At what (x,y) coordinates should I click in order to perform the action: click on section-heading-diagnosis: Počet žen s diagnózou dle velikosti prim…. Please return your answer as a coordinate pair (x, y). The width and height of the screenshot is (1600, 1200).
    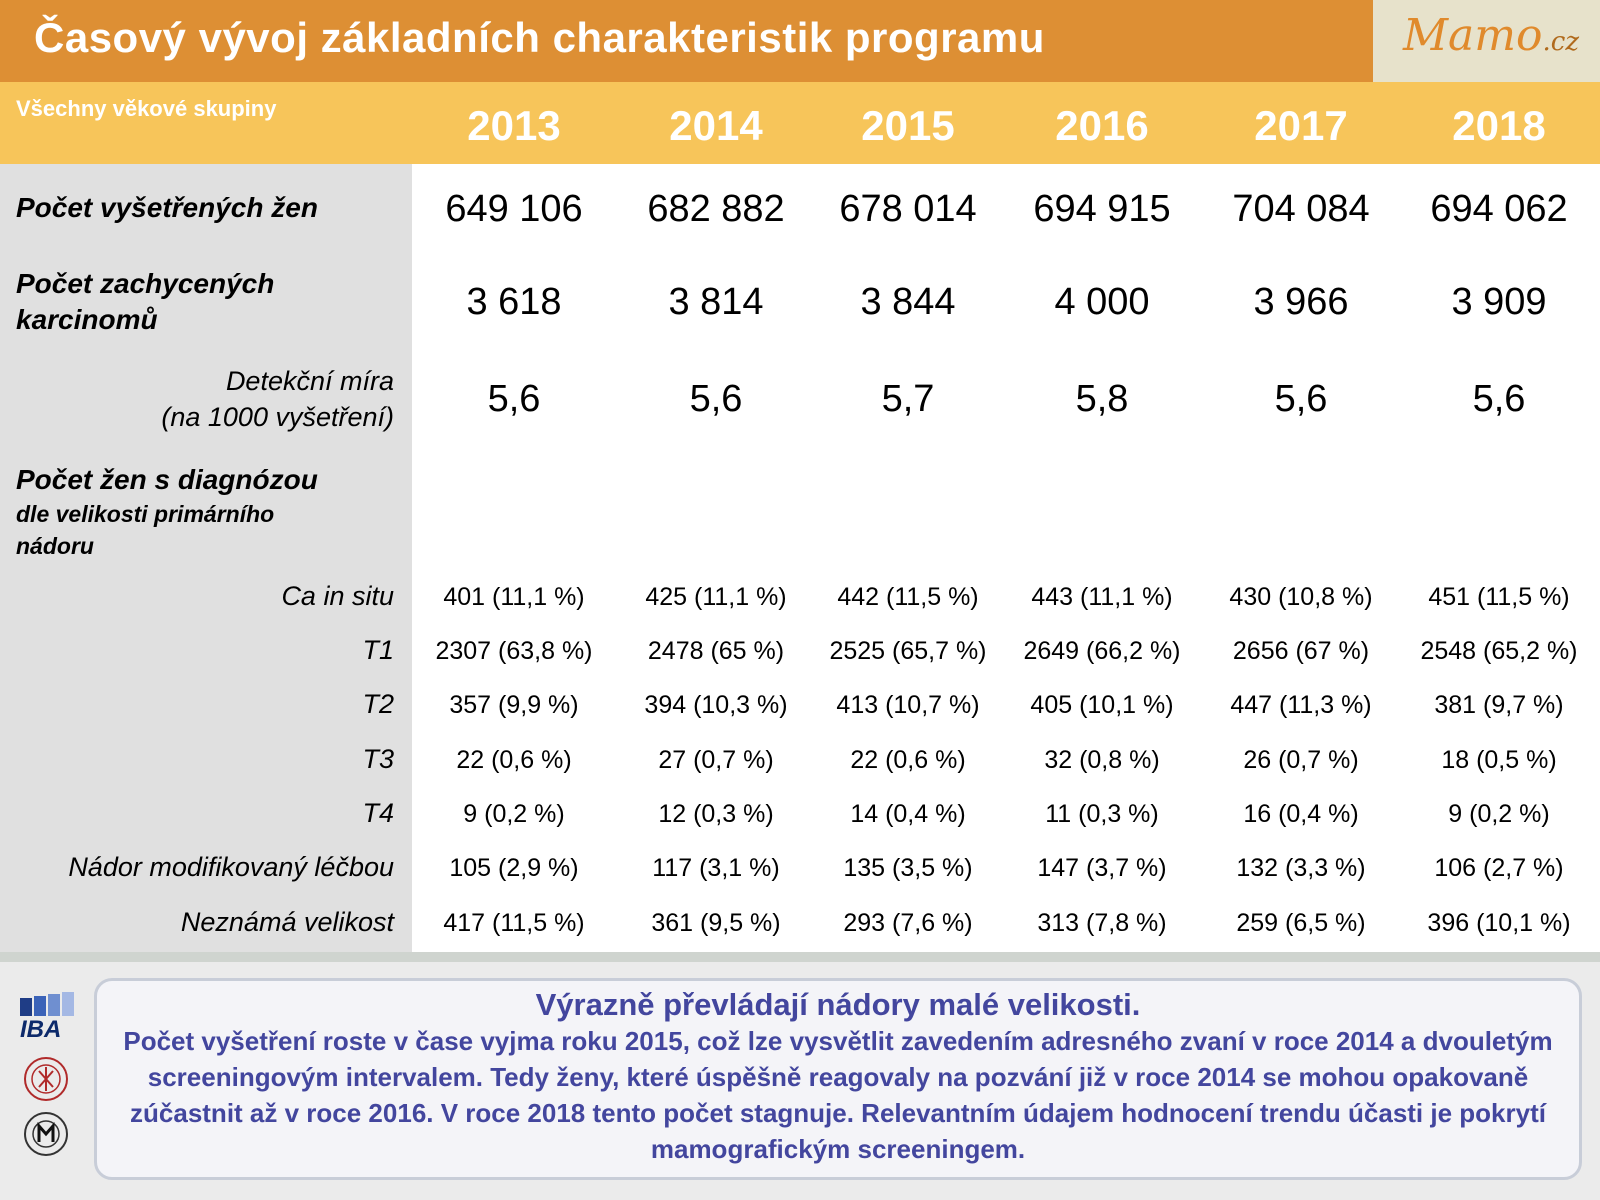
    Looking at the image, I should click on (205, 512).